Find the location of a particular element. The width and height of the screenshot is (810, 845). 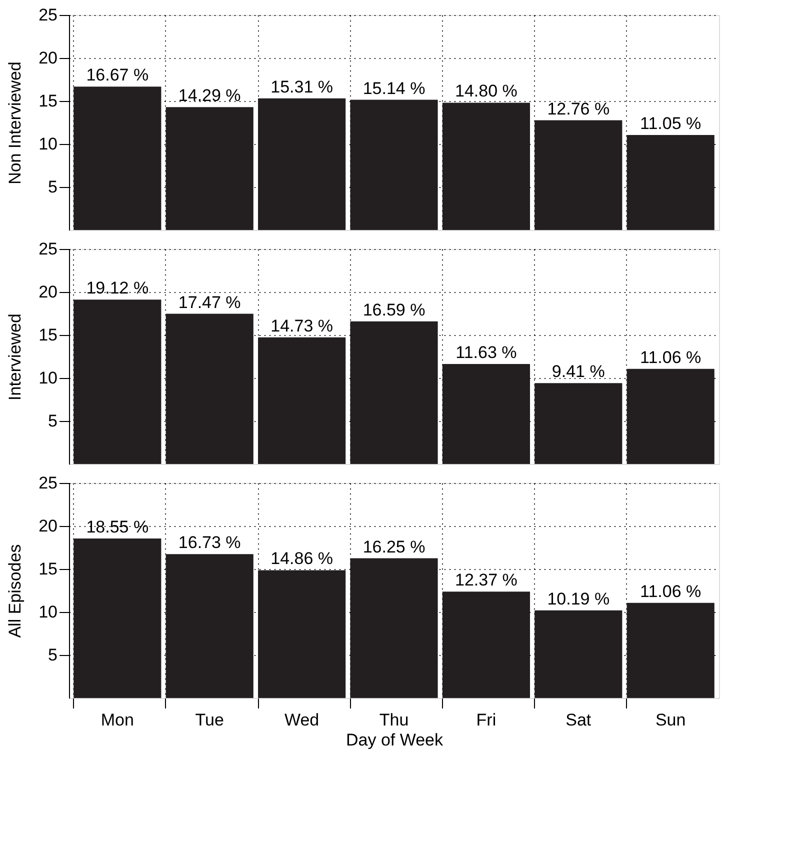

data-label: 19.12 % is located at coordinates (117, 288).